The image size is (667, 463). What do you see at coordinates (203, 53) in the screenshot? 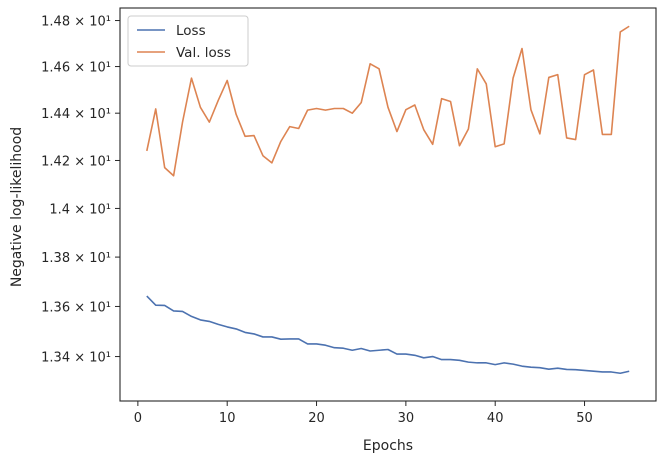
I see `legend-label-val-loss: Val. loss` at bounding box center [203, 53].